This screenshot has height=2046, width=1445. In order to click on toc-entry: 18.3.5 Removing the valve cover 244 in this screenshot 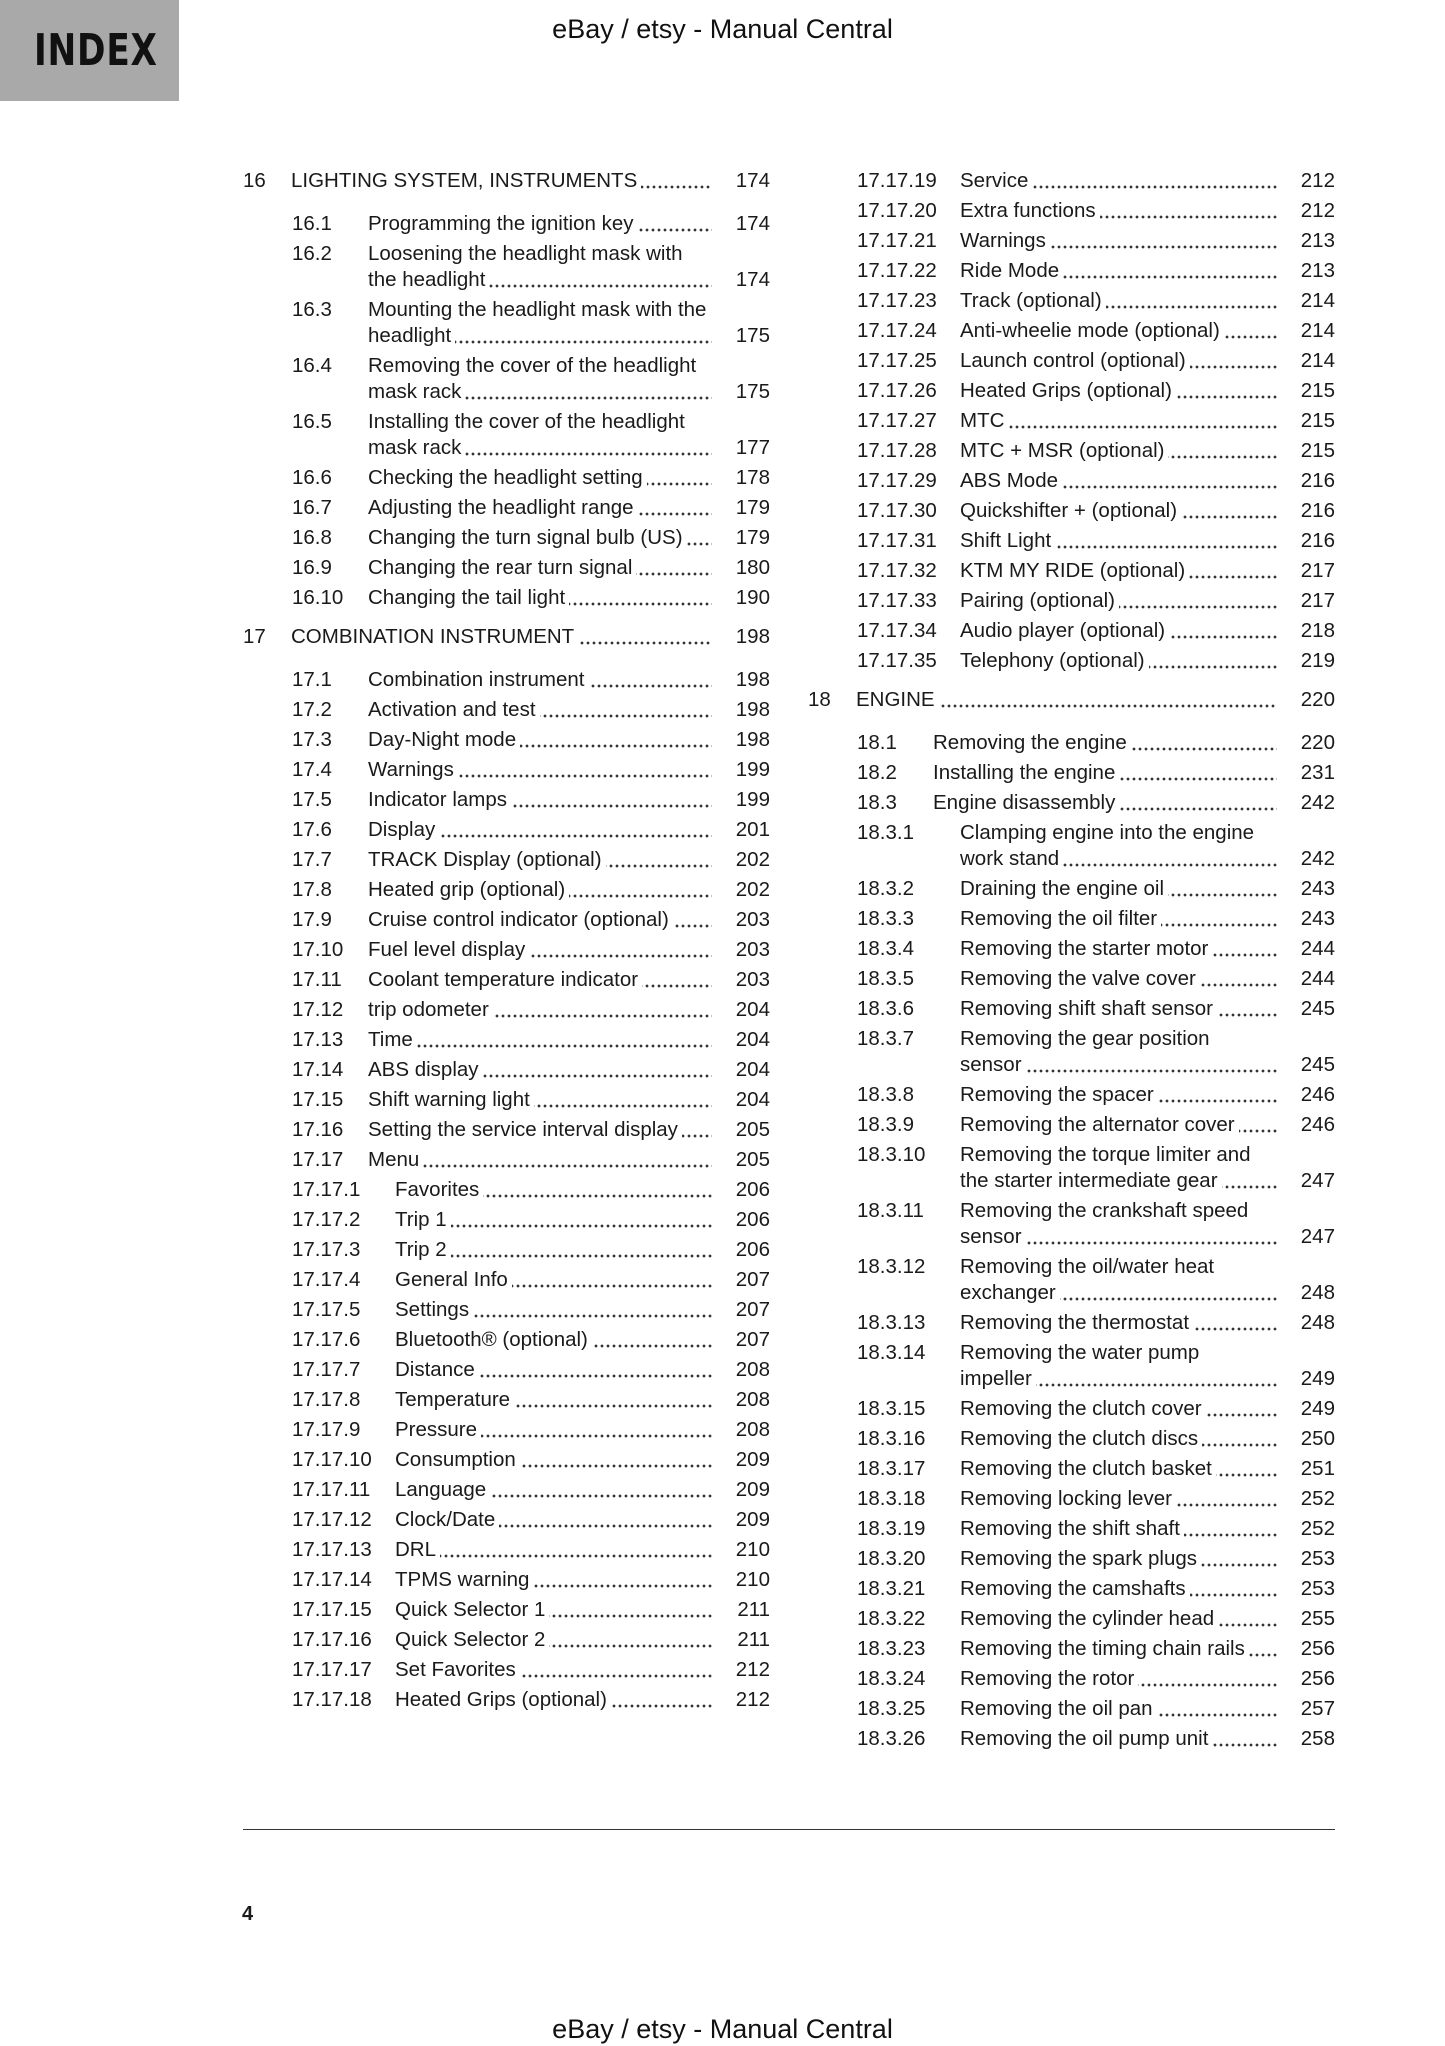, I will do `click(1071, 979)`.